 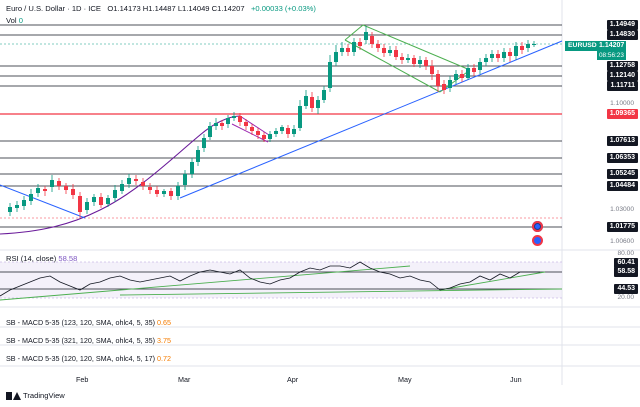 I want to click on price-level-tag: 1.01775, so click(x=622, y=227).